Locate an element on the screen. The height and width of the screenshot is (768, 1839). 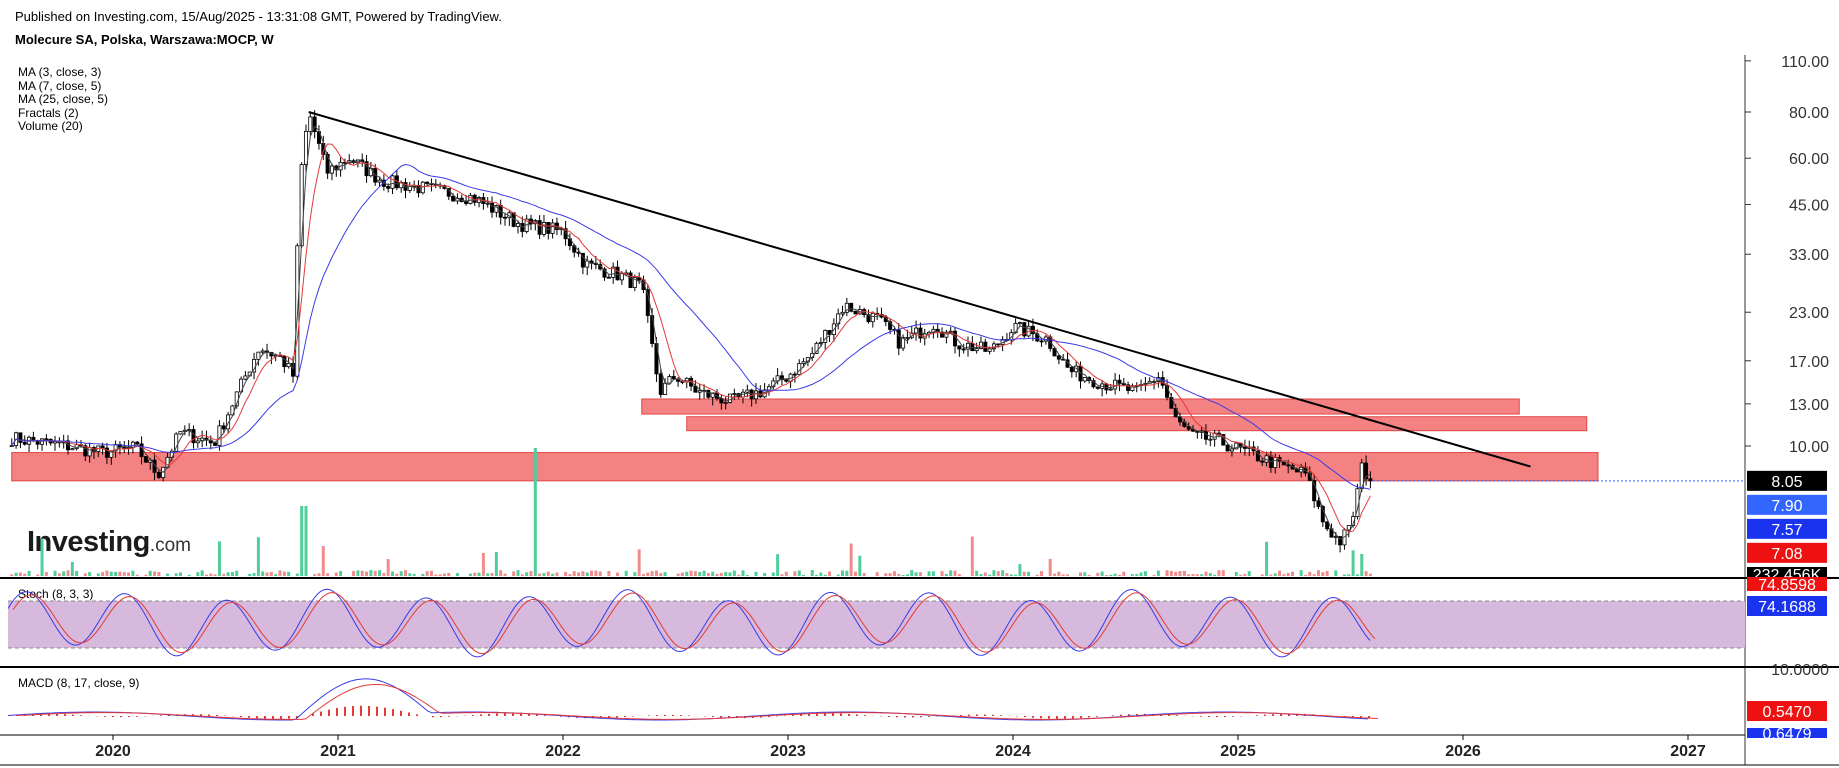
y-tick-label: 110.00 is located at coordinates (1805, 62).